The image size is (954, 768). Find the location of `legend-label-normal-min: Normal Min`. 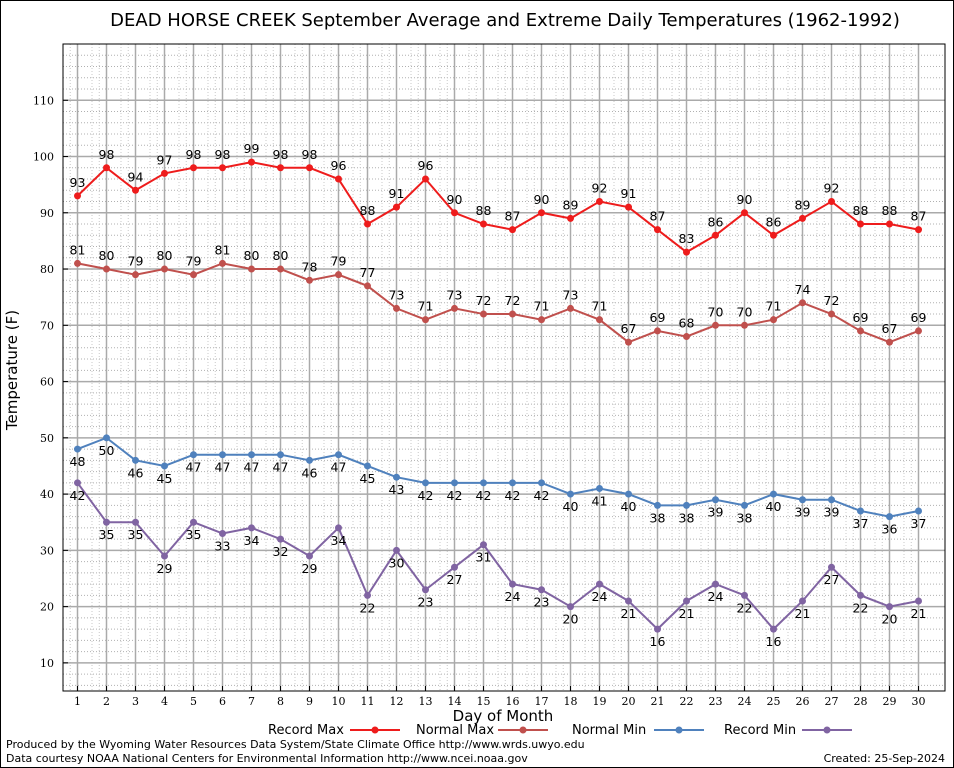

legend-label-normal-min: Normal Min is located at coordinates (609, 730).